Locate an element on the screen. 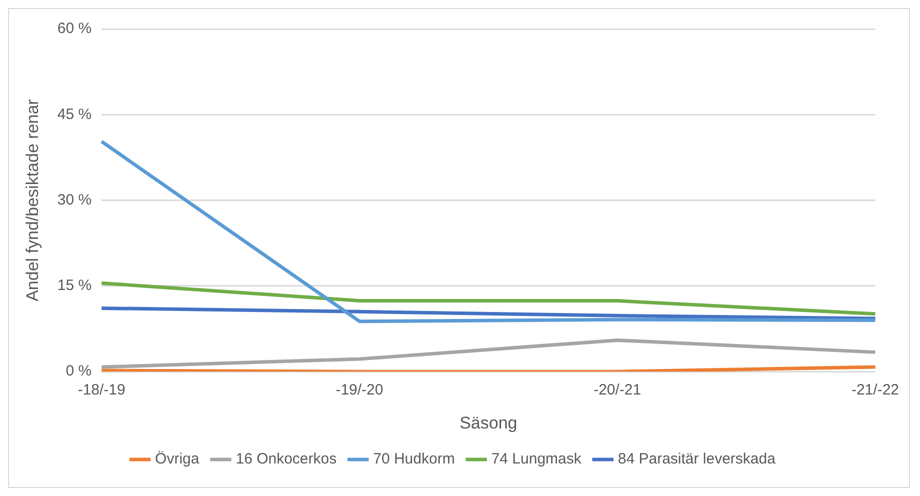 The width and height of the screenshot is (920, 496). legend-label: 70 Hudkorm is located at coordinates (414, 459).